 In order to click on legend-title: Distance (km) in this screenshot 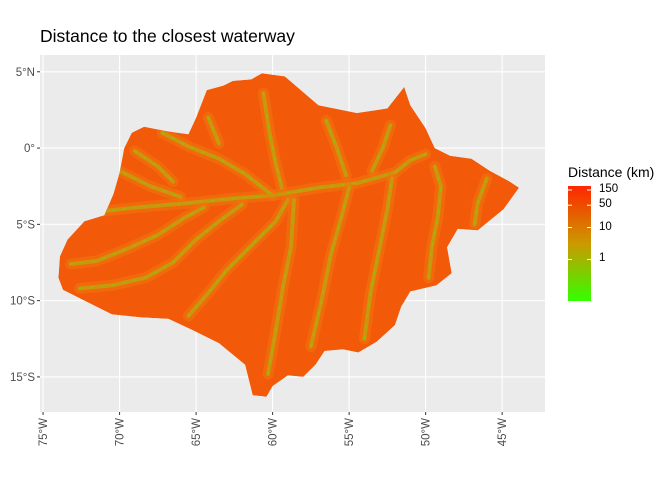, I will do `click(611, 172)`.